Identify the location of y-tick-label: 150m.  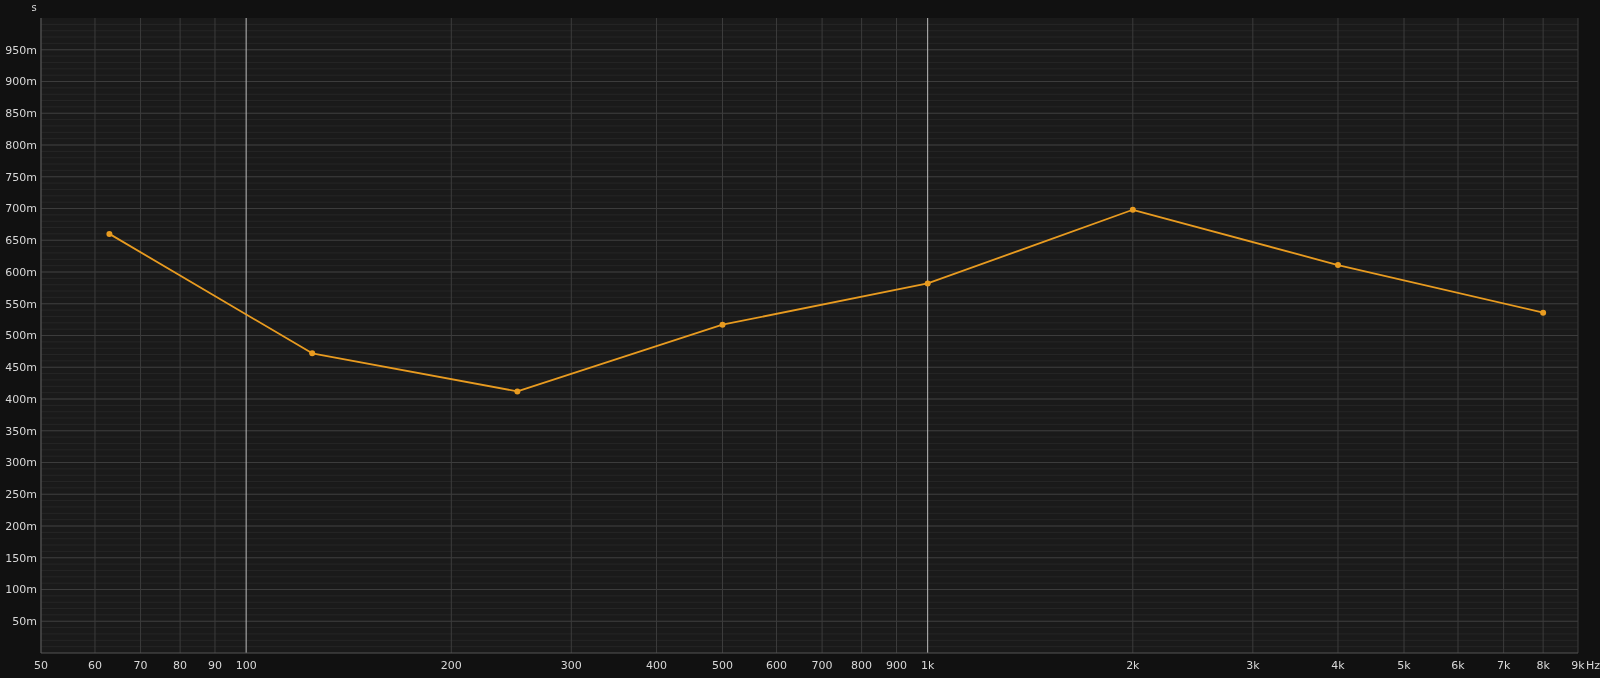
(21, 558).